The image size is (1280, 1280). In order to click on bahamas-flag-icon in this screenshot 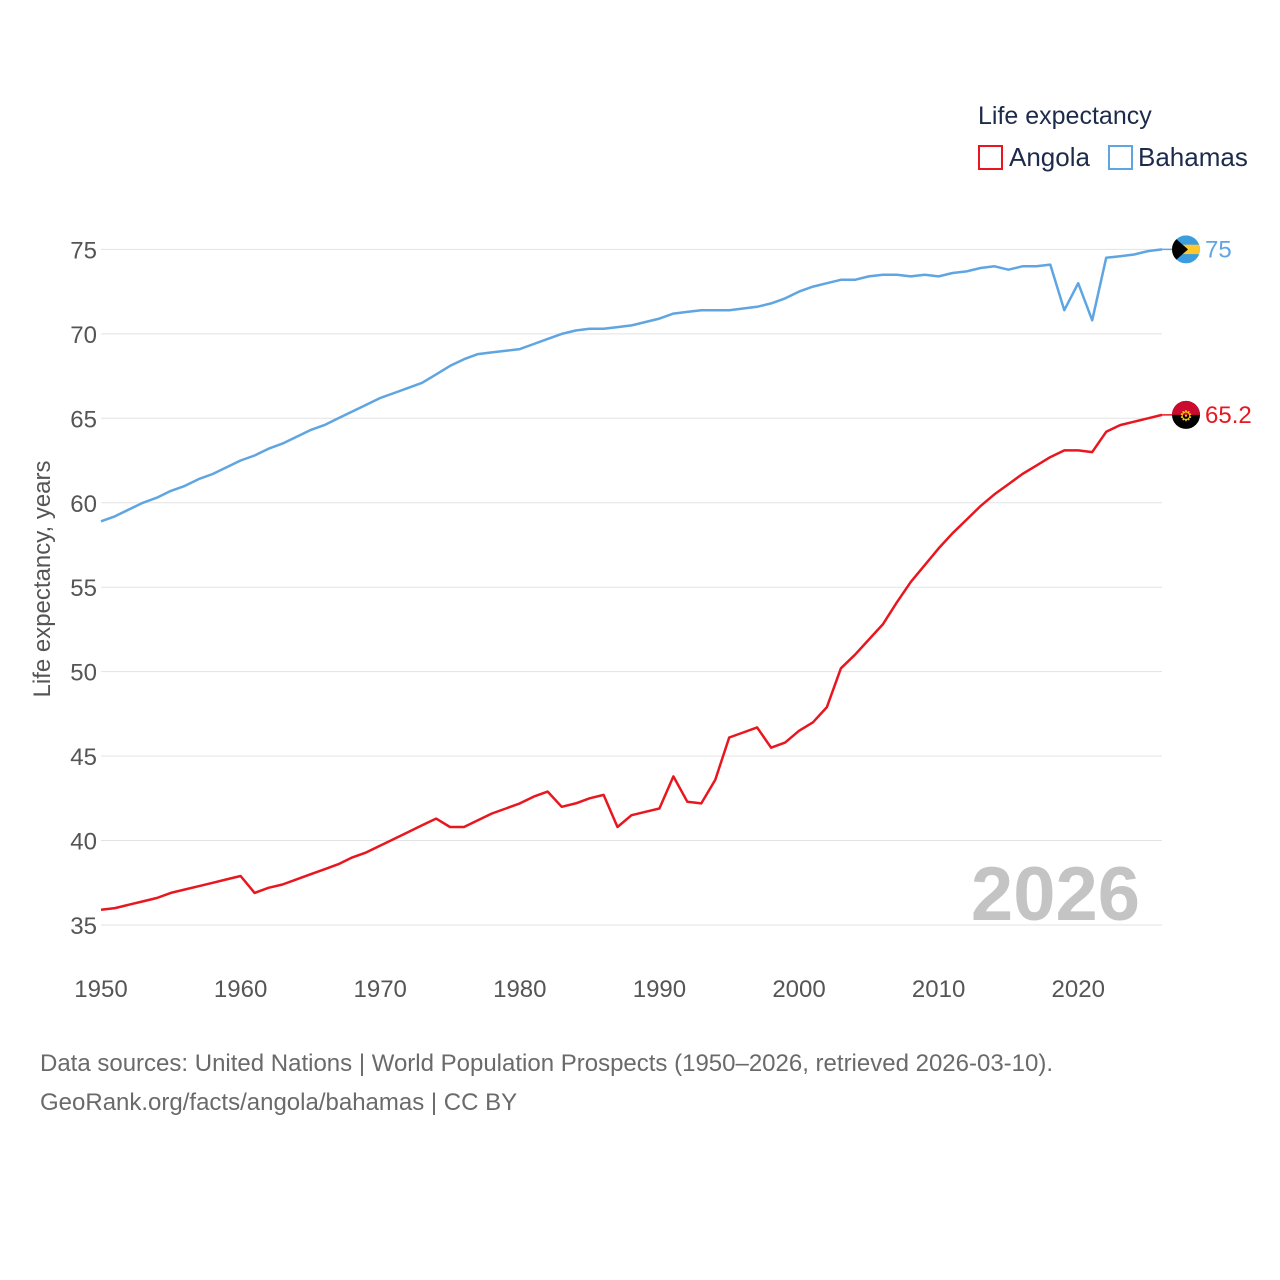, I will do `click(1186, 249)`.